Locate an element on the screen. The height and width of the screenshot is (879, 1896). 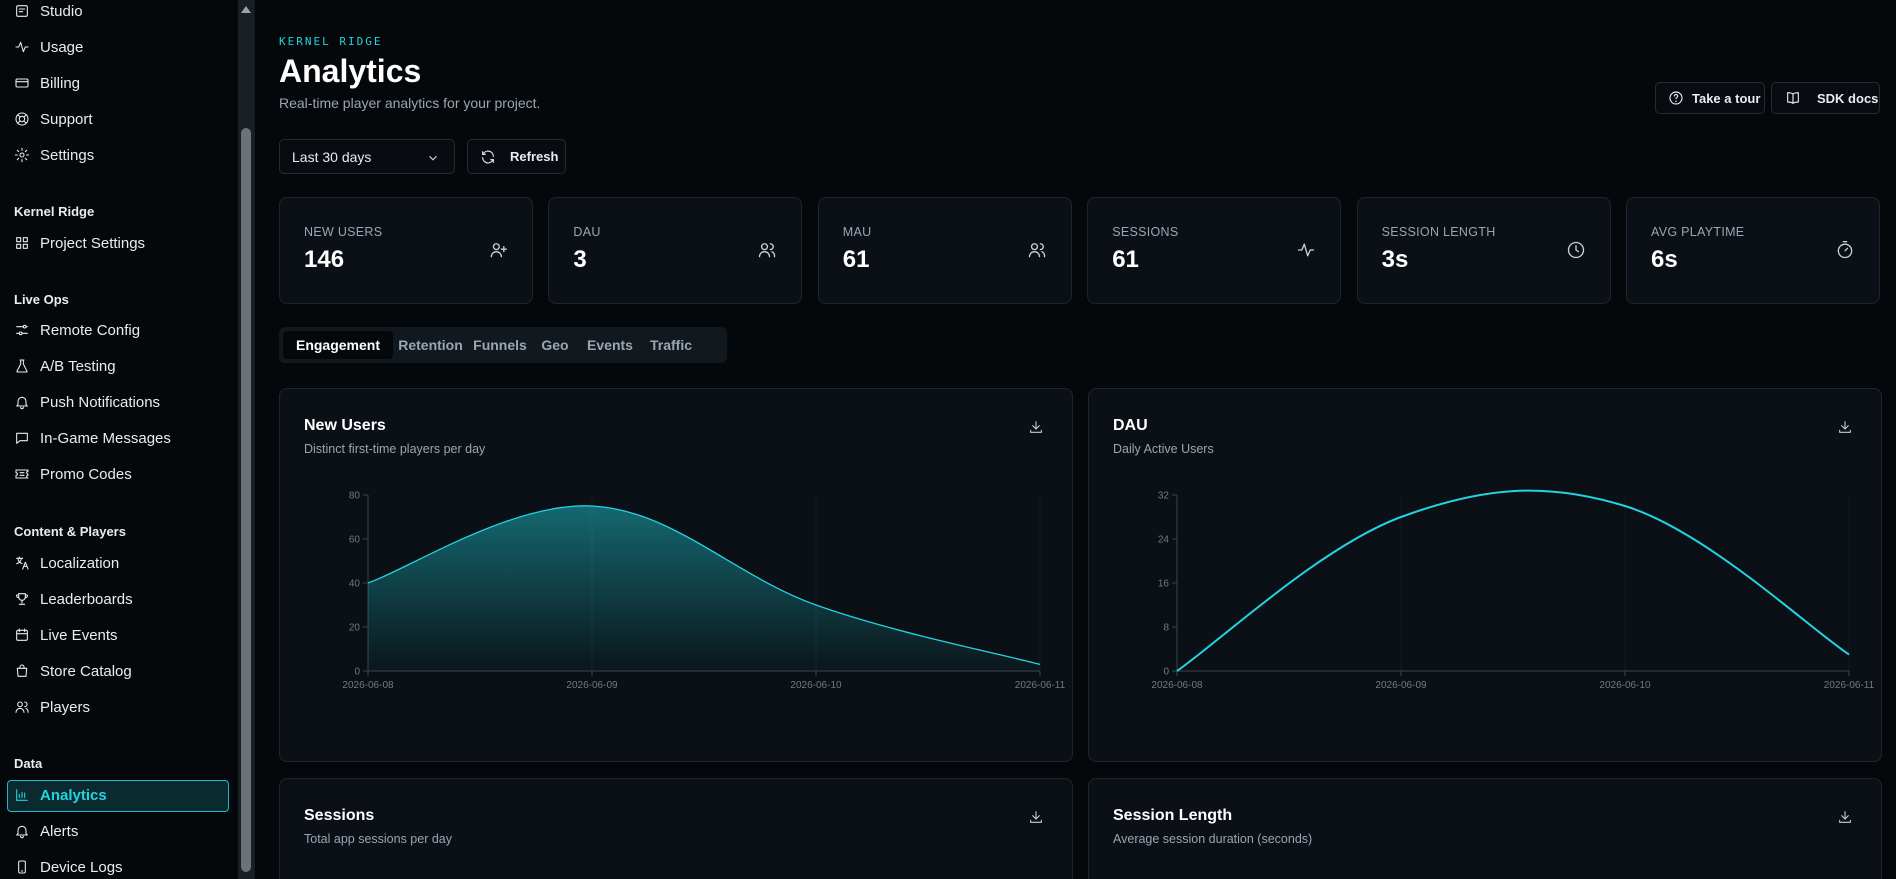
sidebar-item-remote-config: Remote Config is located at coordinates (77, 330).